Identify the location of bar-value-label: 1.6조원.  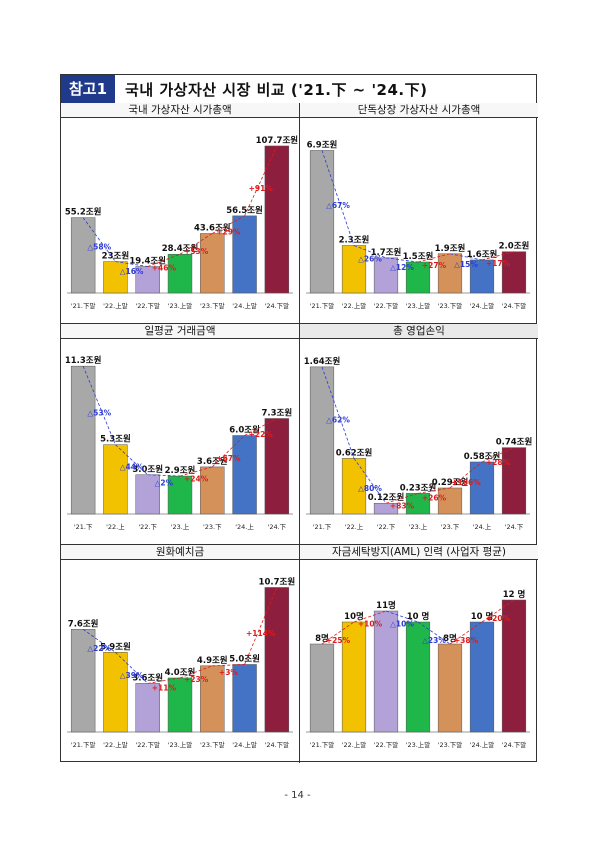
(482, 254).